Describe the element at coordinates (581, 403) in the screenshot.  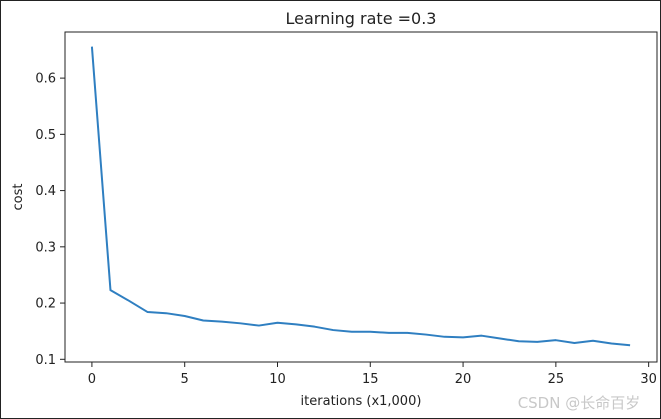
I see `watermark: CSDN @长命百岁 ︎` at that location.